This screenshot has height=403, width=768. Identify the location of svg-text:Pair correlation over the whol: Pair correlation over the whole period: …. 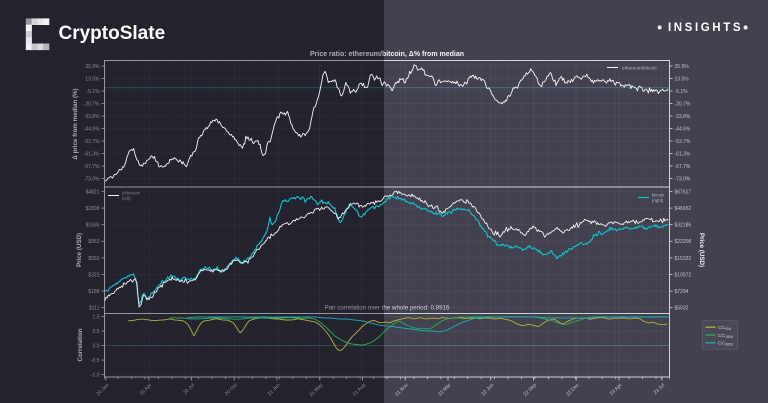
(387, 308).